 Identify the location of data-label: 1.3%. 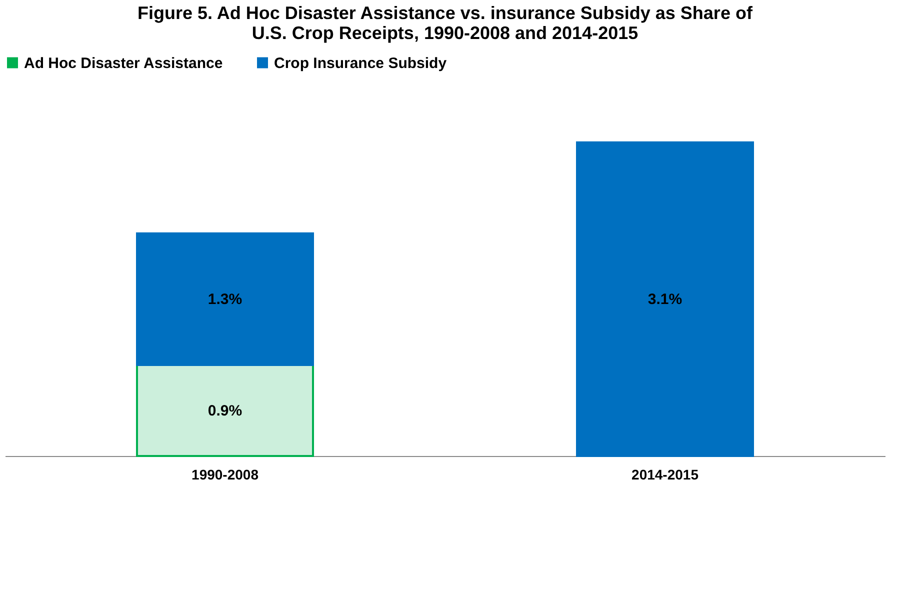
(225, 299).